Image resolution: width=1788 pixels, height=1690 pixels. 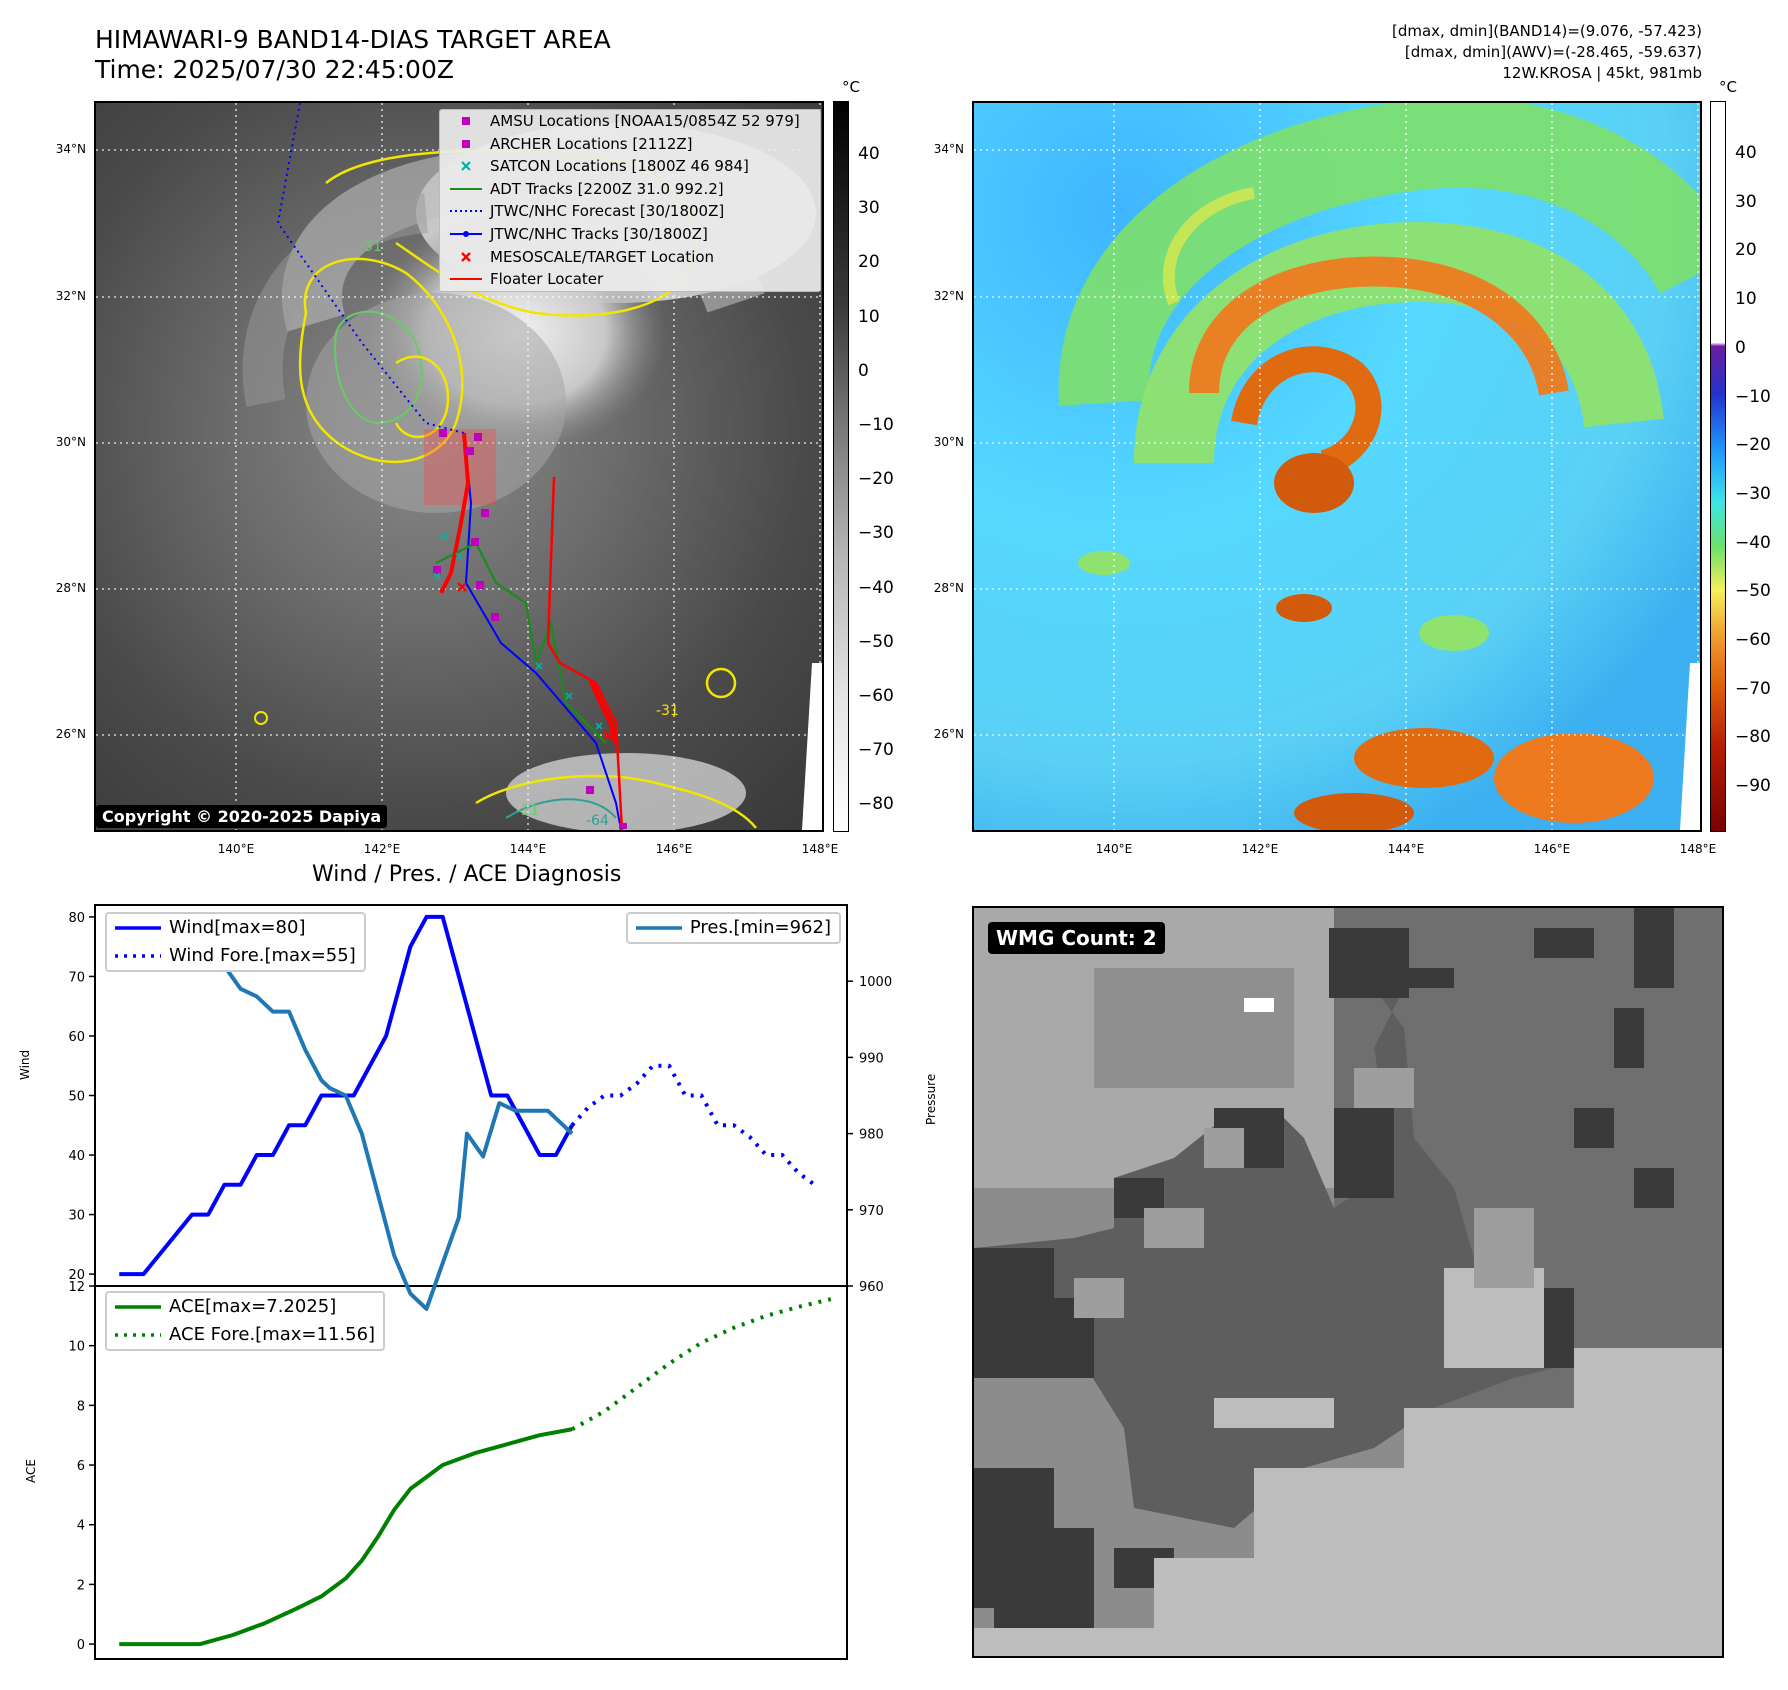 What do you see at coordinates (245, 1334) in the screenshot?
I see `legend-item-ace-forecast: ACE Fore.[max=11.56]` at bounding box center [245, 1334].